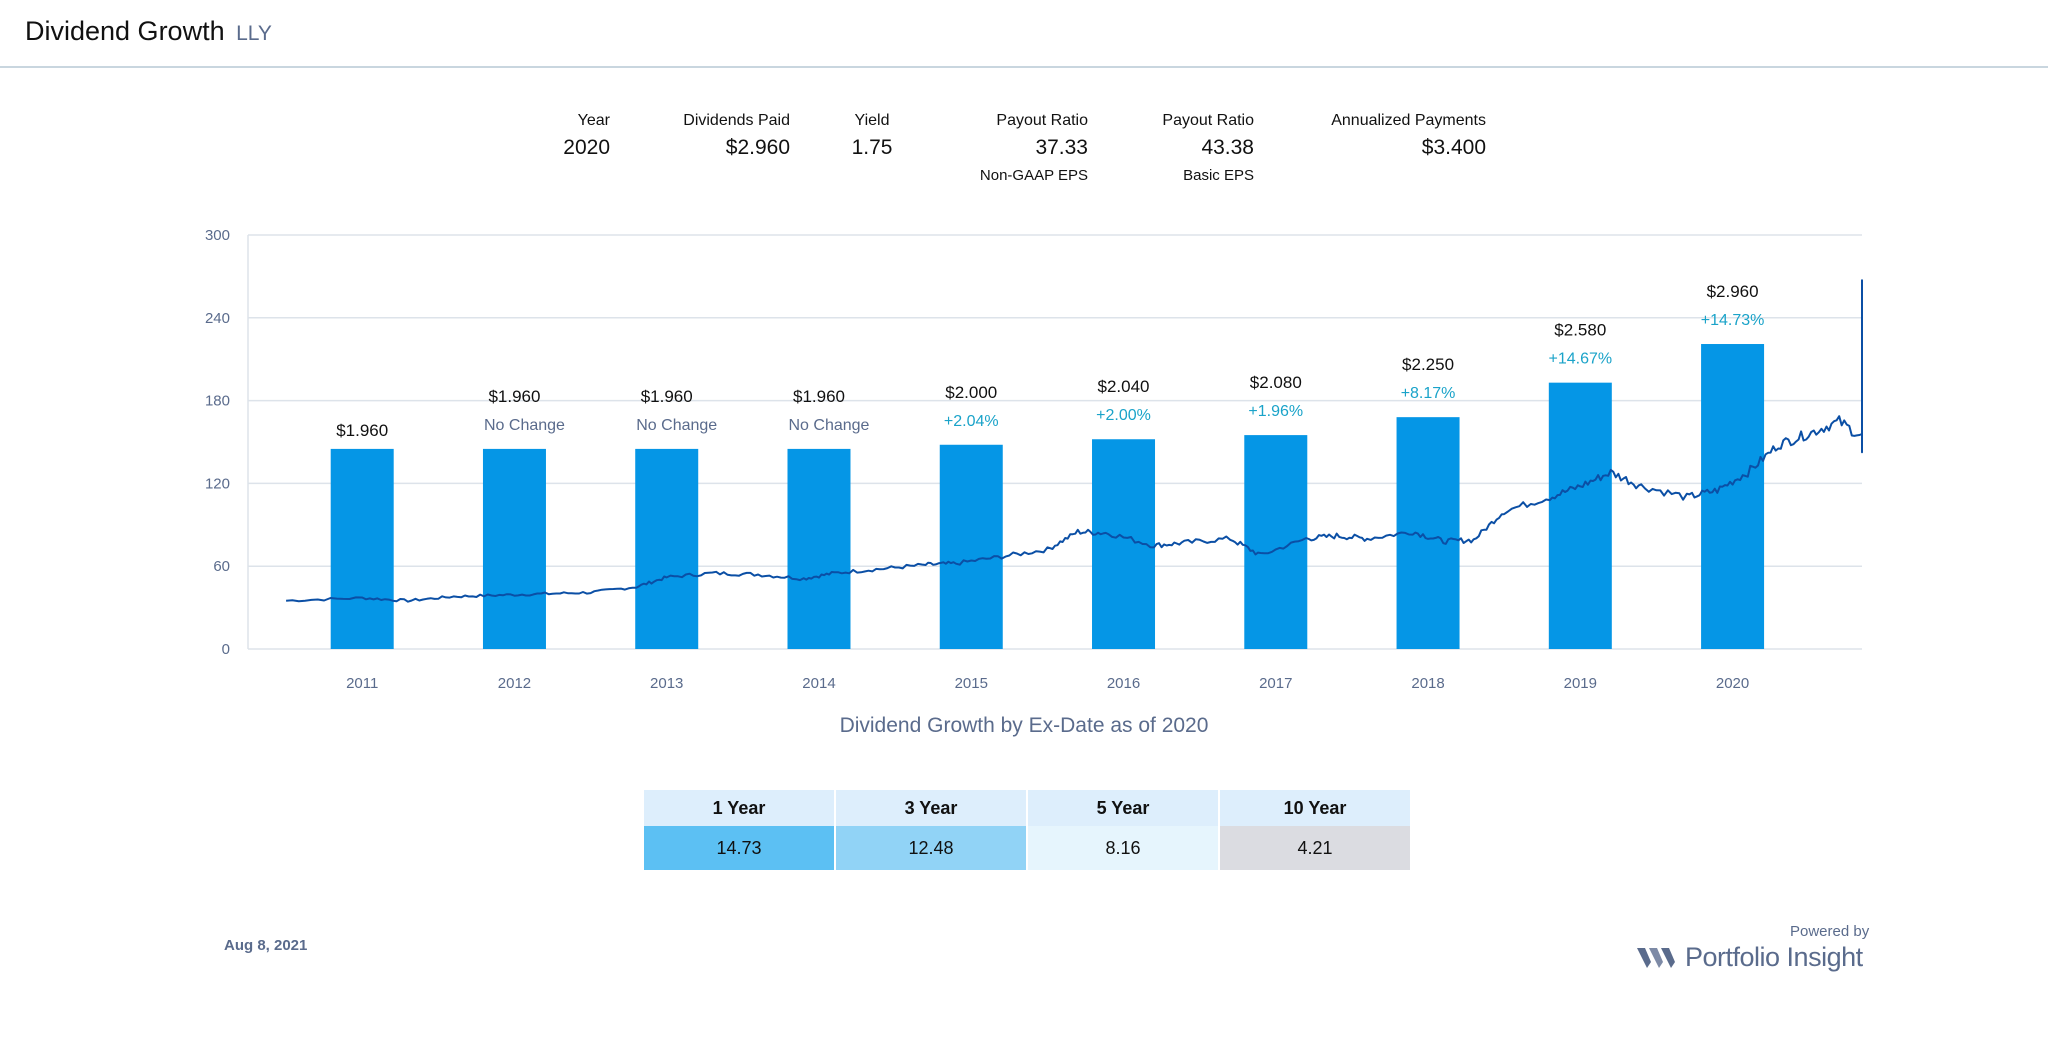  I want to click on change-label: +14.73%, so click(1733, 320).